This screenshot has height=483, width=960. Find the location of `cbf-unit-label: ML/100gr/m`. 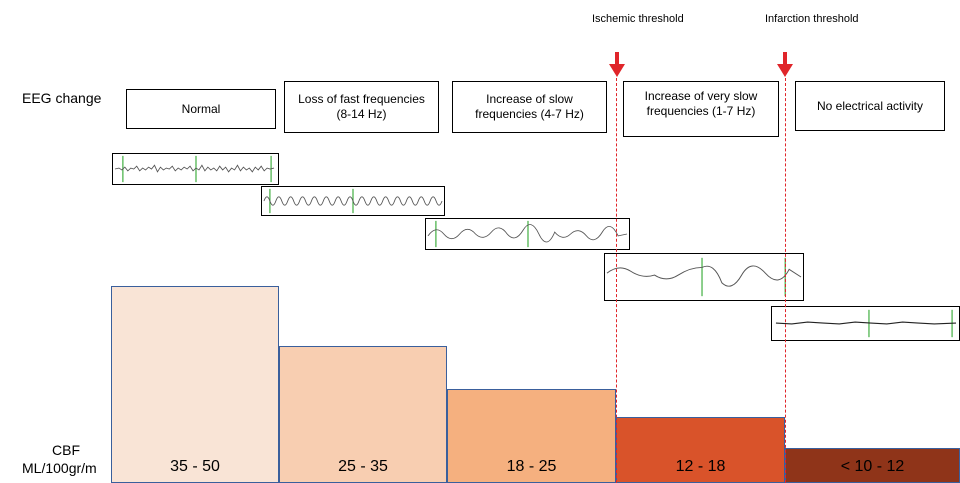

cbf-unit-label: ML/100gr/m is located at coordinates (59, 468).